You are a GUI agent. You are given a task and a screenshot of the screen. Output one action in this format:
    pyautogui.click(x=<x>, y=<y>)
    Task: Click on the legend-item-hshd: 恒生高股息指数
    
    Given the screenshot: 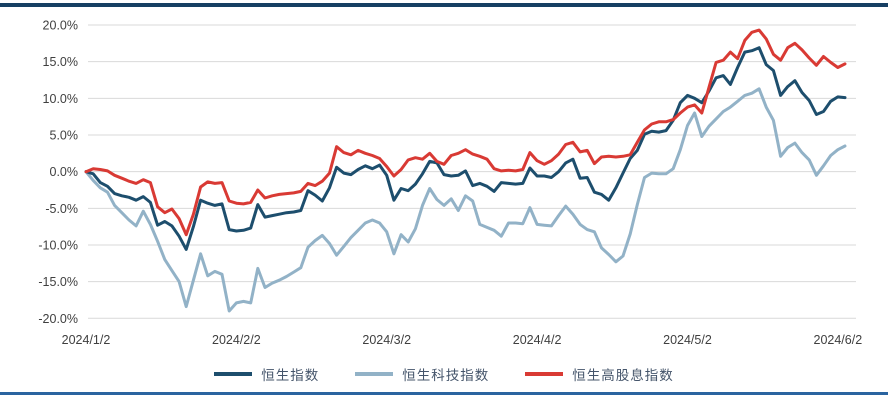 What is the action you would take?
    pyautogui.click(x=599, y=374)
    